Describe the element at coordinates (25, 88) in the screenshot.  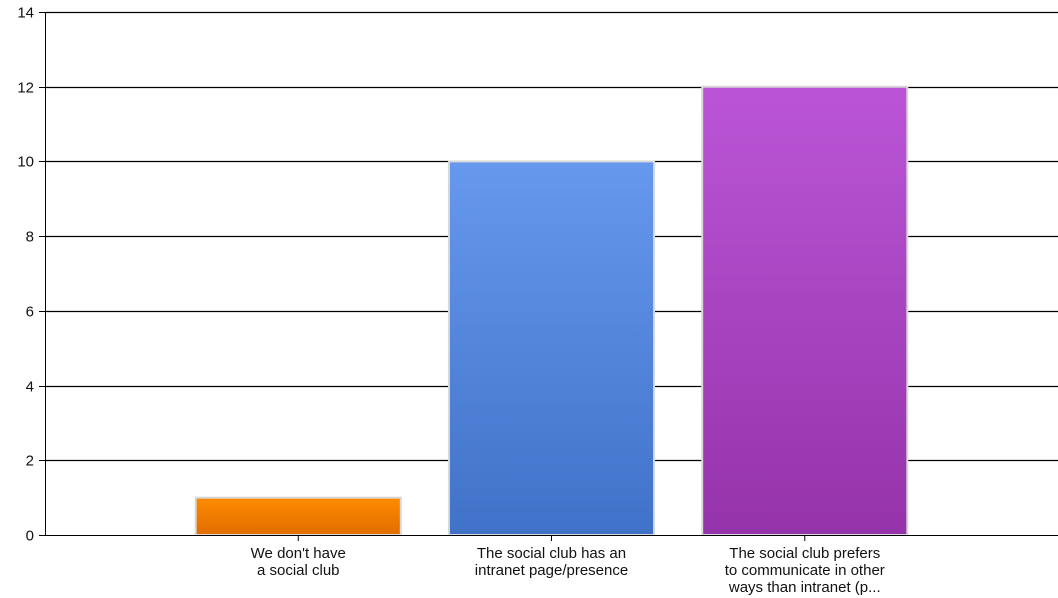
I see `y-tick-label: 12` at that location.